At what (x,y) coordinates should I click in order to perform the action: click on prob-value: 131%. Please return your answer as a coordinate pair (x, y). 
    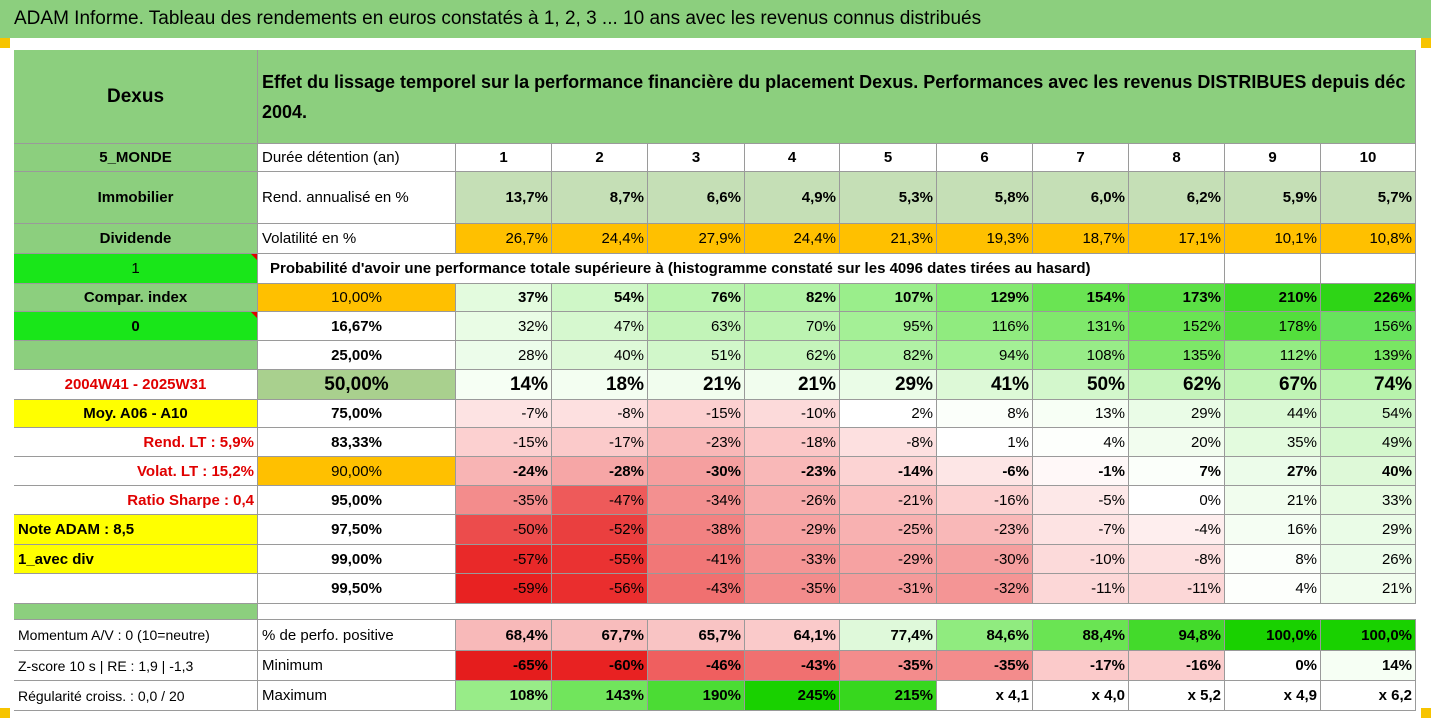
    Looking at the image, I should click on (1081, 326).